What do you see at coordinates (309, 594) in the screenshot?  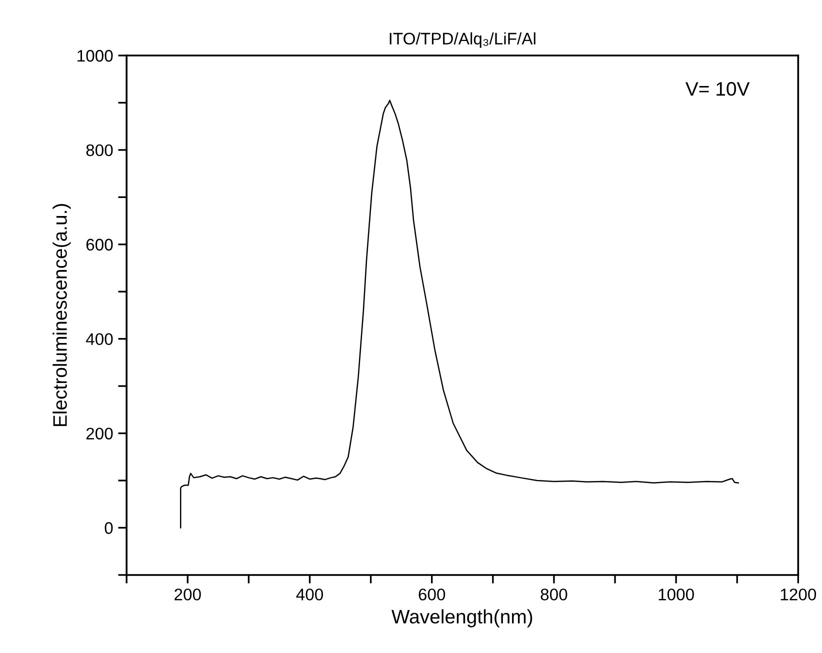 I see `x-tick-label: 400` at bounding box center [309, 594].